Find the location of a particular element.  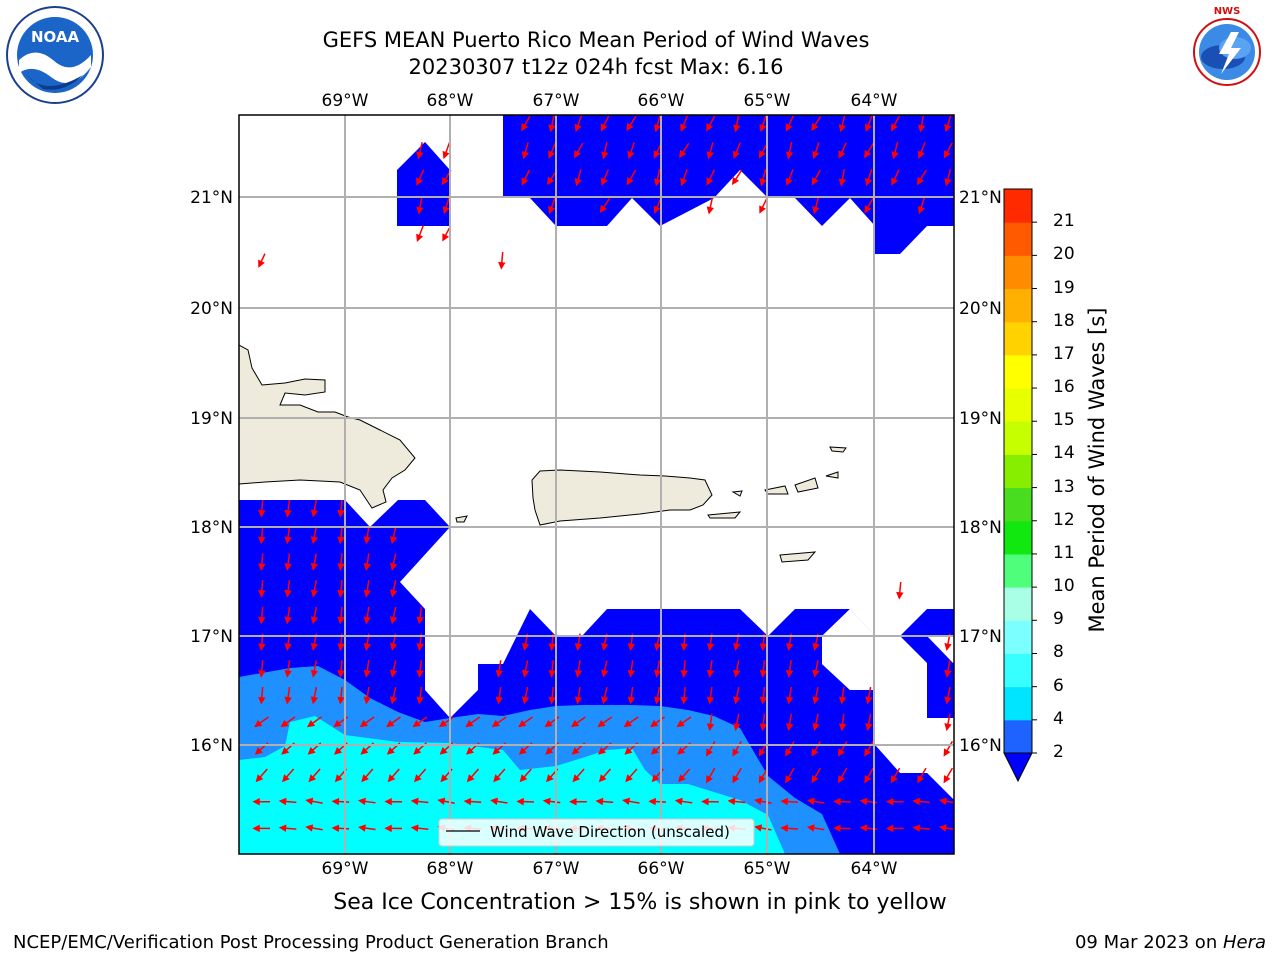

colorbar-tick-label: 4 is located at coordinates (1058, 718).